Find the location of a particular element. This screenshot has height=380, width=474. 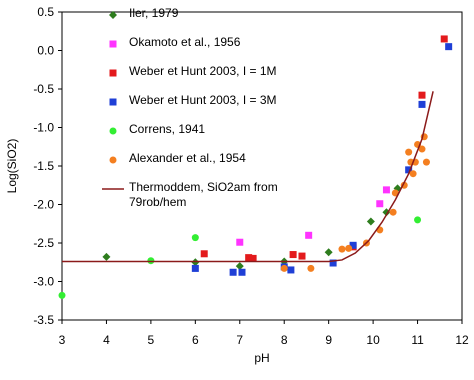

legend-label: Weber et Hunt 2003, I = 3M is located at coordinates (203, 100).